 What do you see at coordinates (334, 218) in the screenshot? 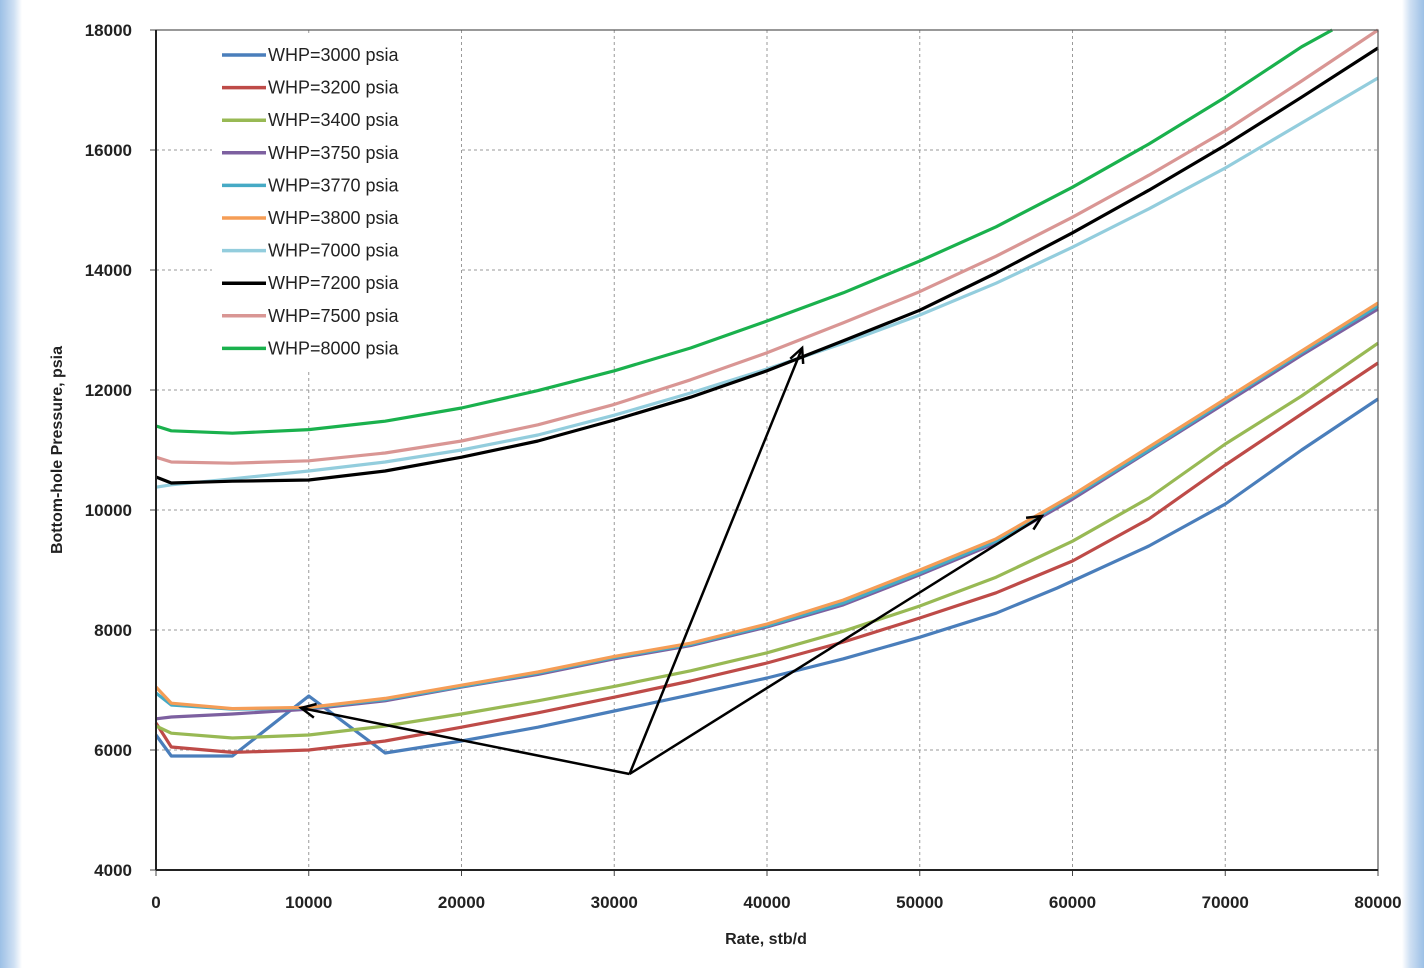
I see `legend-label: WHP=3800 psia` at bounding box center [334, 218].